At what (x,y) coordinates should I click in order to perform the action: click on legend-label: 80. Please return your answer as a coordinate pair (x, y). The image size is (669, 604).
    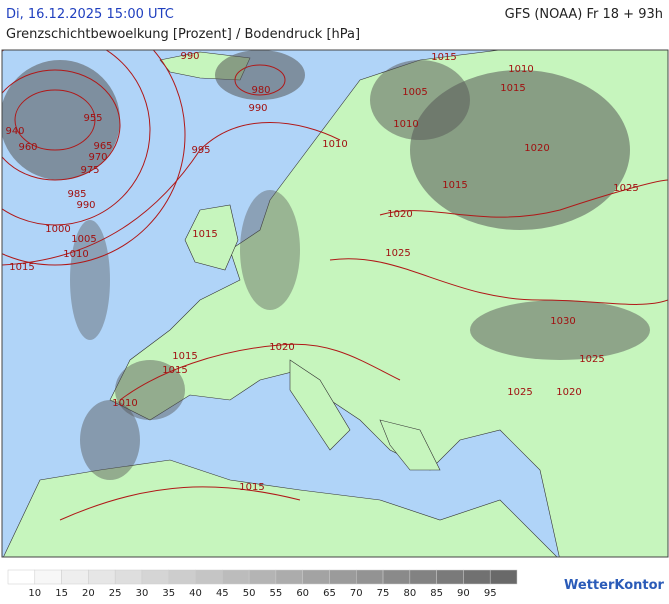
    Looking at the image, I should click on (409, 593).